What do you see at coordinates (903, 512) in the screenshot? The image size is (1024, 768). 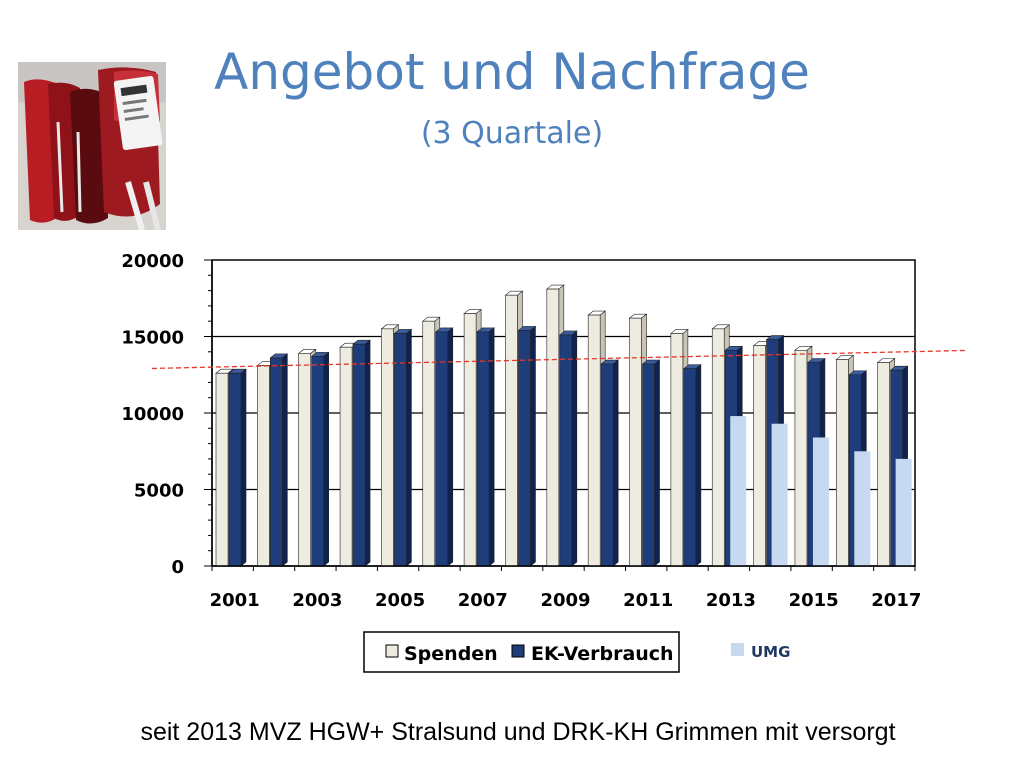 I see `bar-umg-2017` at bounding box center [903, 512].